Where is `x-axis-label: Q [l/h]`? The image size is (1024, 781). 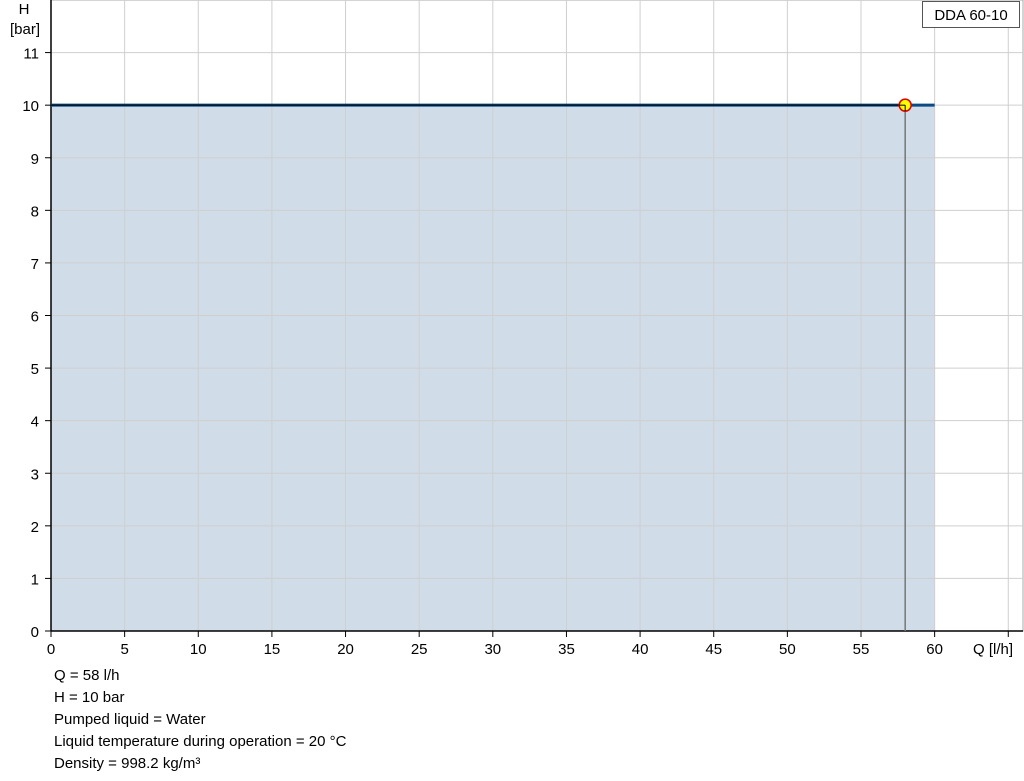
x-axis-label: Q [l/h] is located at coordinates (993, 649).